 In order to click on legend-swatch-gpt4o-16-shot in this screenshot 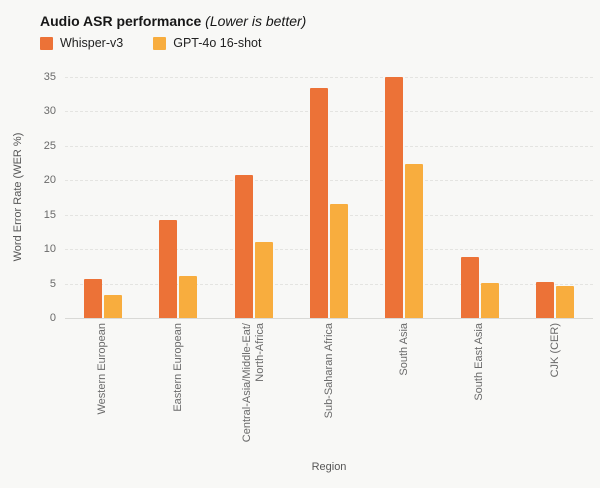, I will do `click(160, 43)`.